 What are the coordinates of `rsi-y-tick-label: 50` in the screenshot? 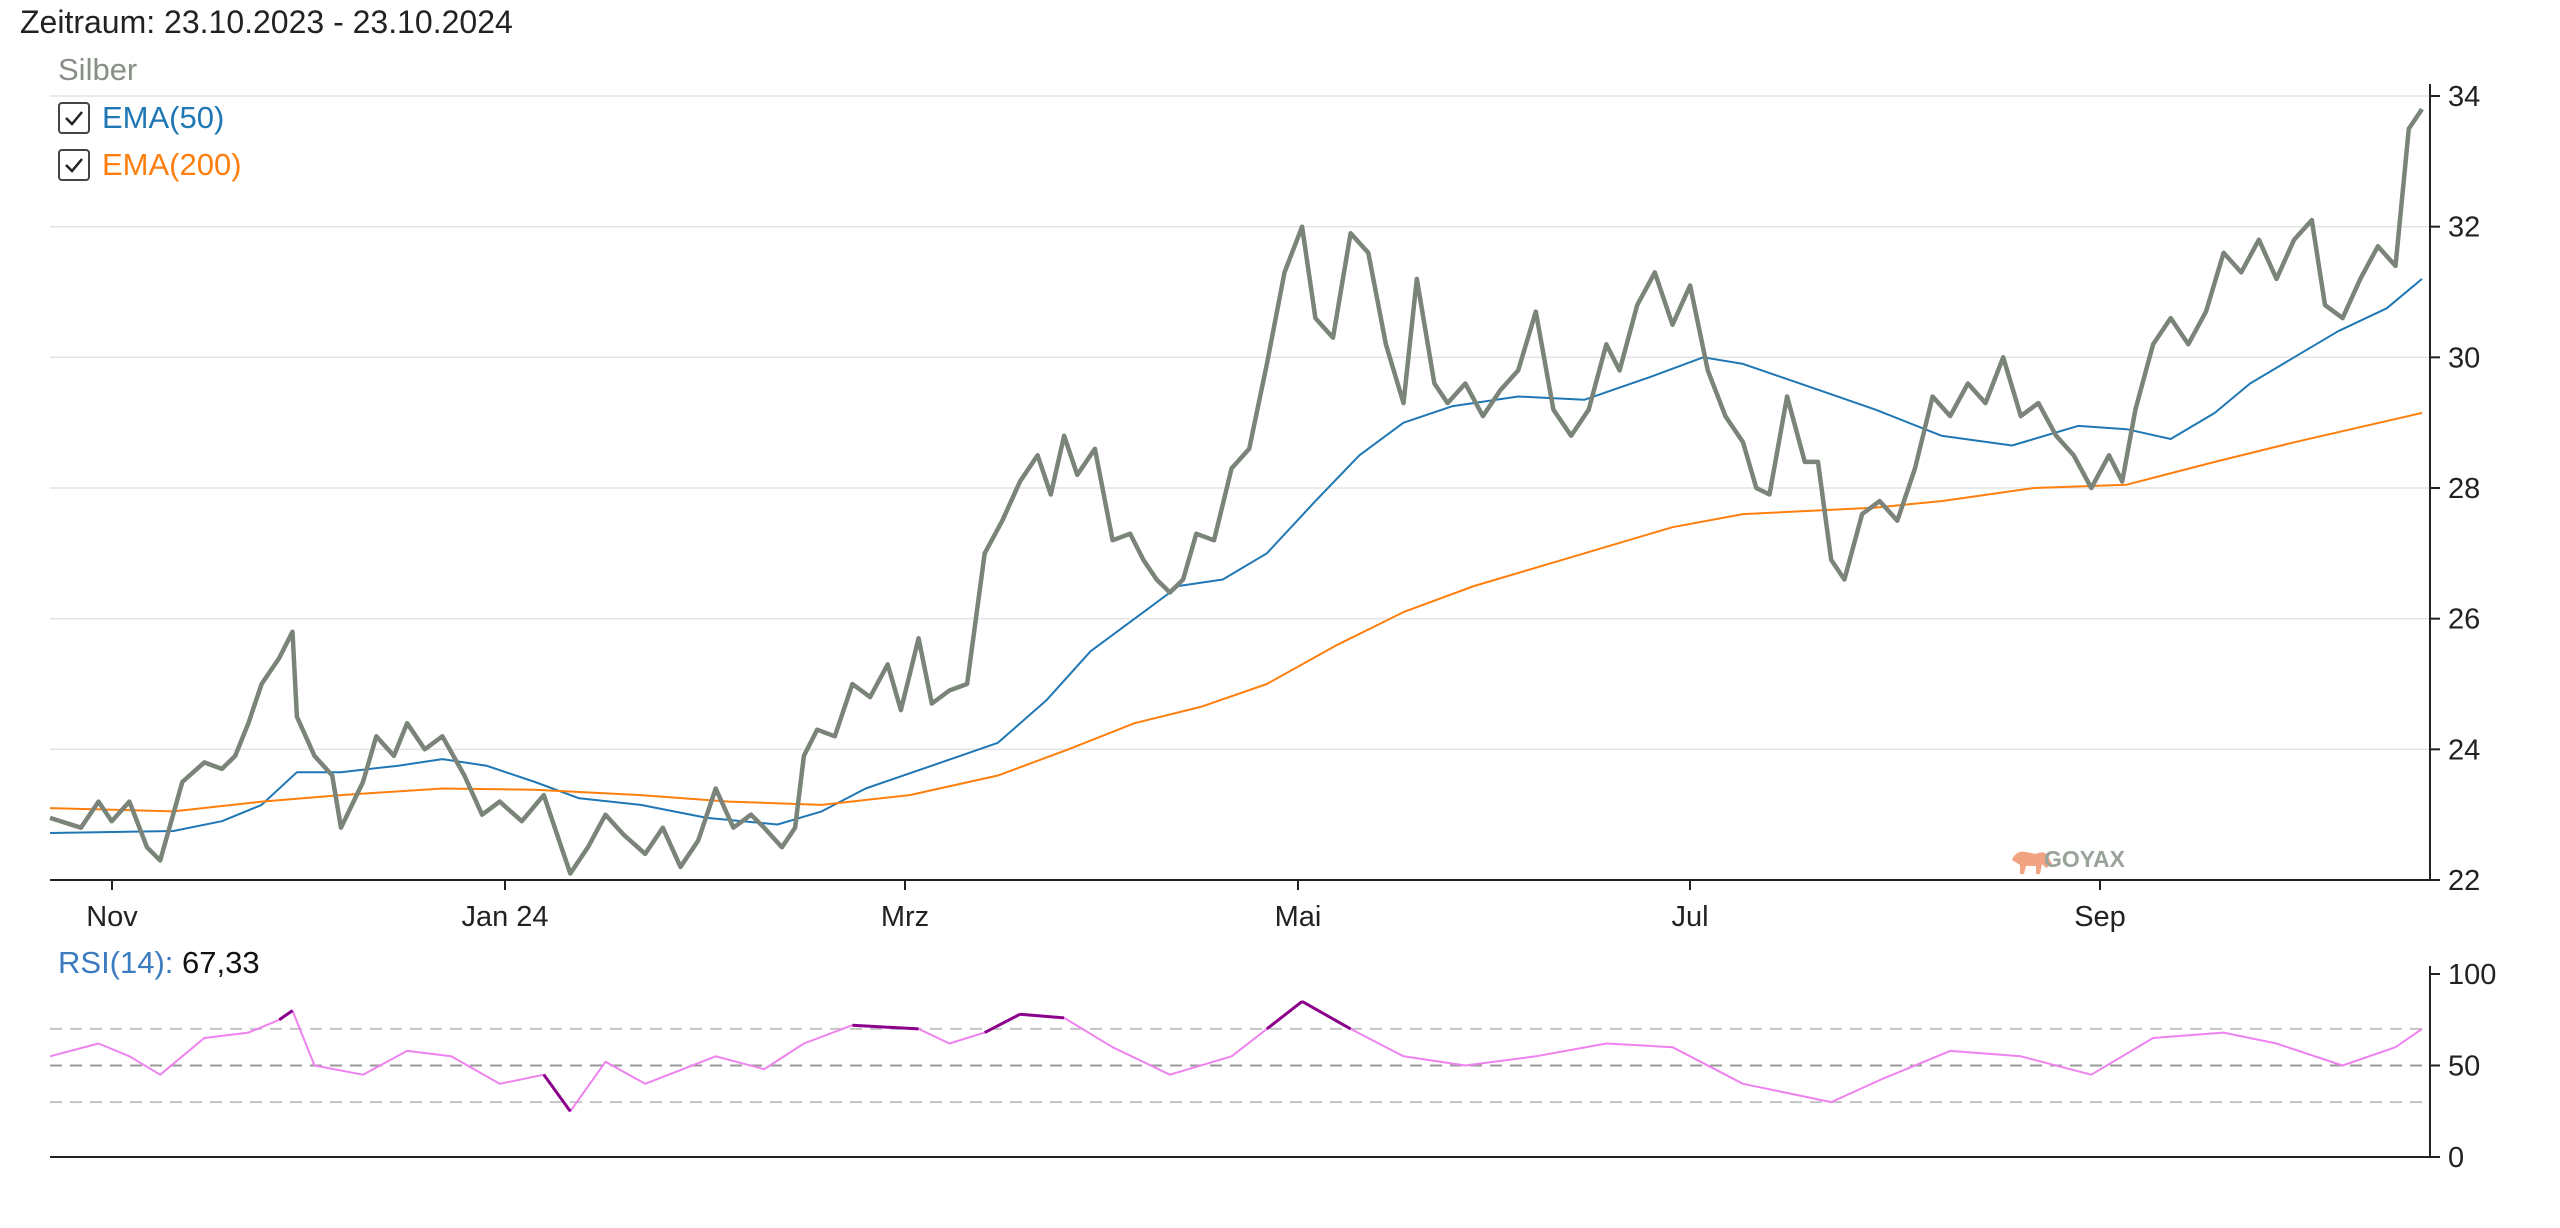 It's located at (2464, 1067).